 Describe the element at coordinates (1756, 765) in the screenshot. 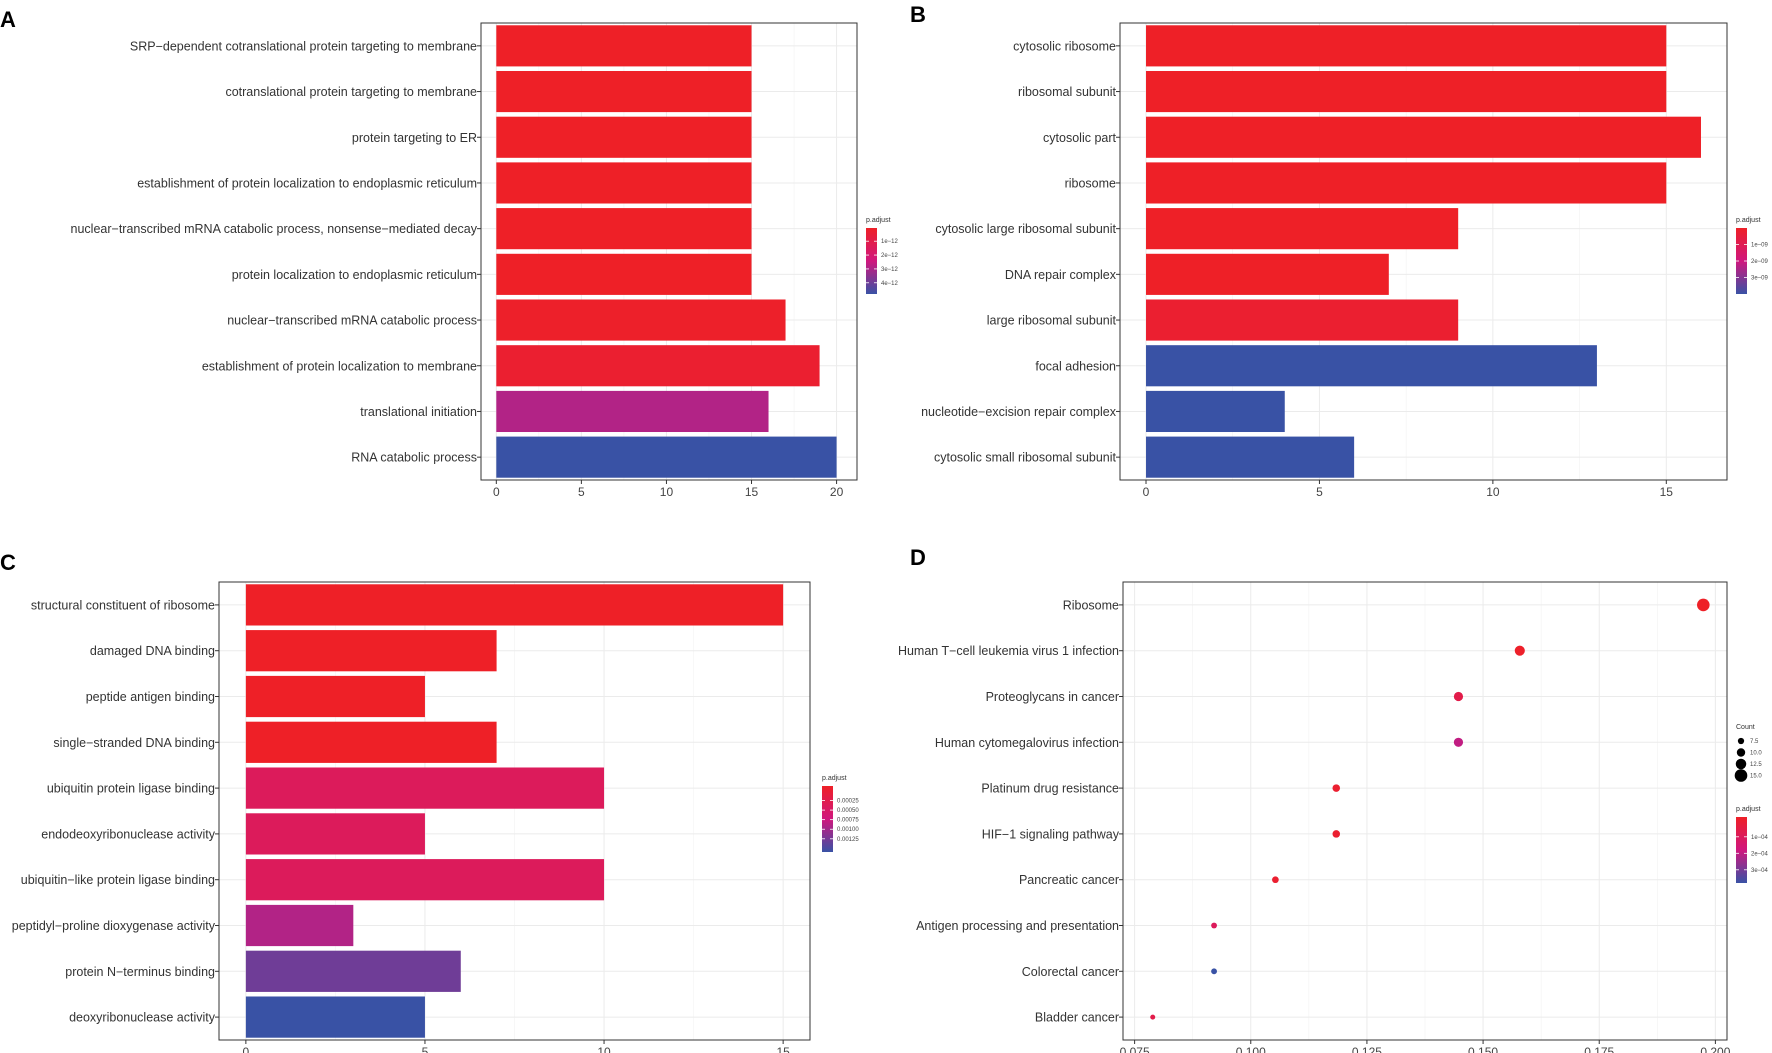

I see `size-legend-label: 12.5` at that location.